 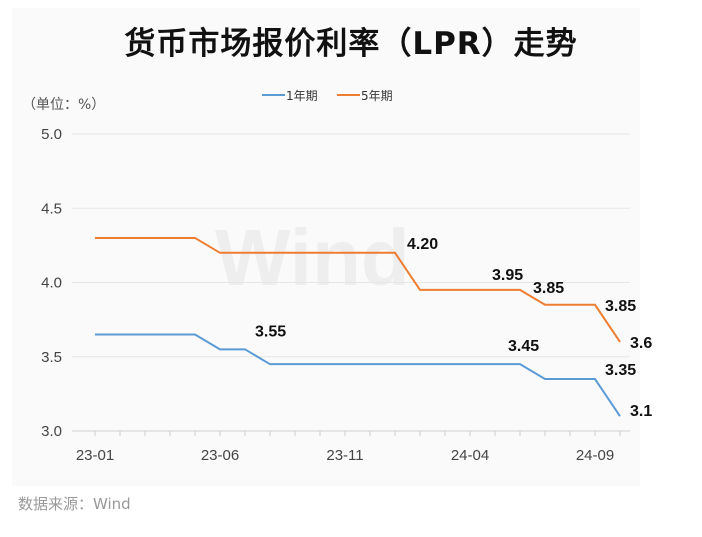 I want to click on x-tick-label: 23-11, so click(x=344, y=455).